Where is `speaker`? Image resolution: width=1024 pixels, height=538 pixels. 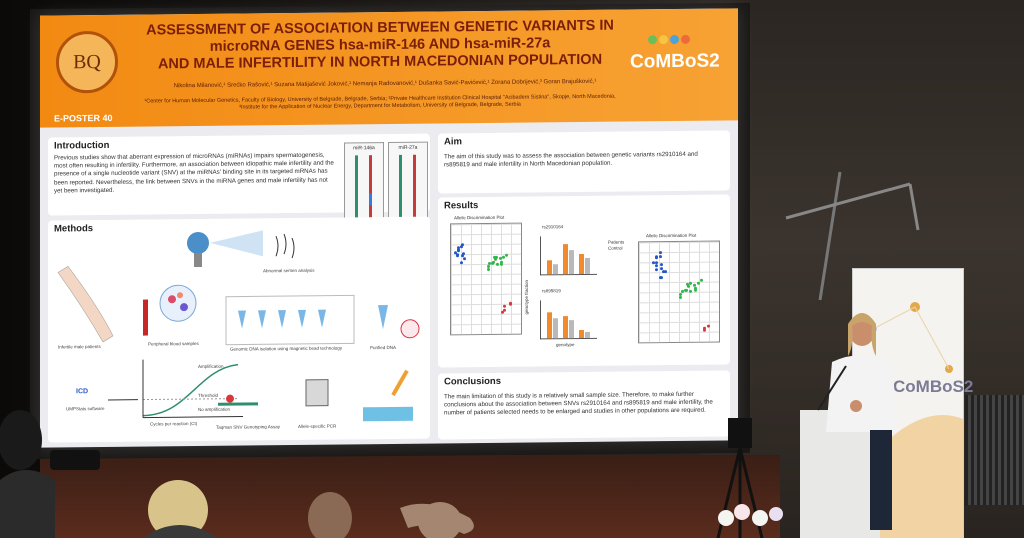
speaker is located at coordinates (862, 421).